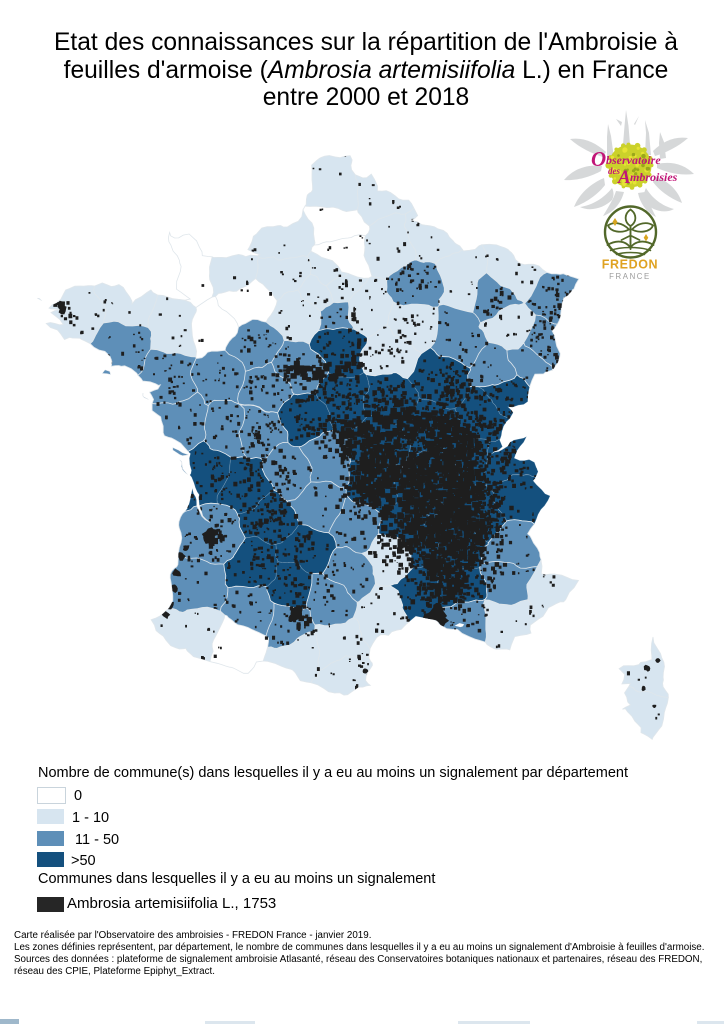  Describe the element at coordinates (630, 276) in the screenshot. I see `svg-text: FRANCE` at that location.